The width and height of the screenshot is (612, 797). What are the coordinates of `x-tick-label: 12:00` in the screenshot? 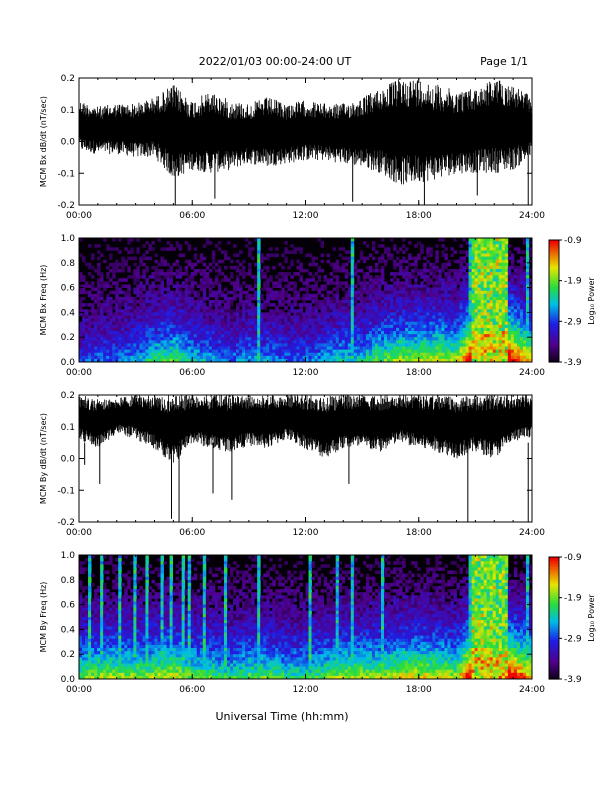 It's located at (306, 216).